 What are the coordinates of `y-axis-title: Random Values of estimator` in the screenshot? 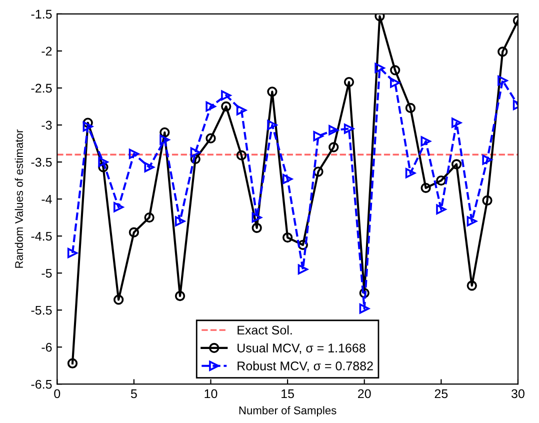 It's located at (18, 199).